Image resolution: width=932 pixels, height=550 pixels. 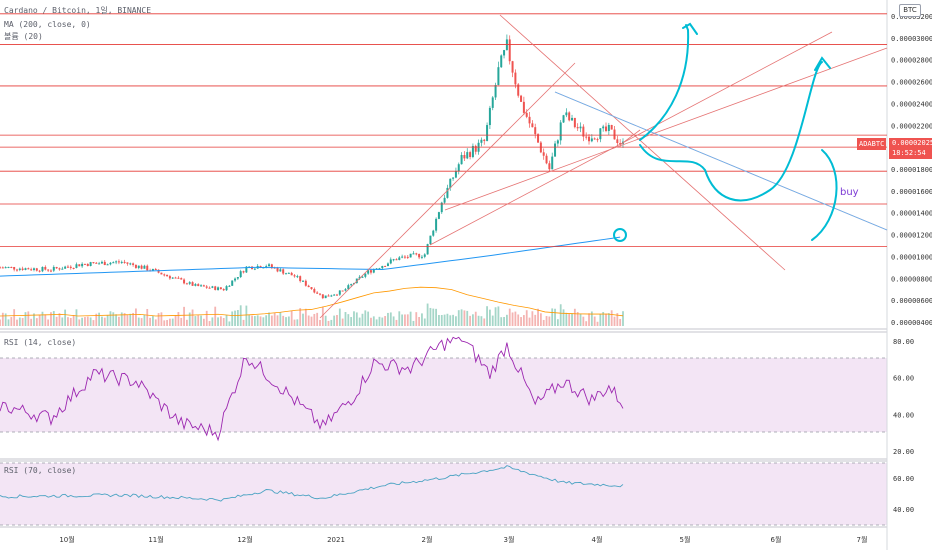 What do you see at coordinates (47, 24) in the screenshot?
I see `ma-indicator-label: MA (200, close, 0)` at bounding box center [47, 24].